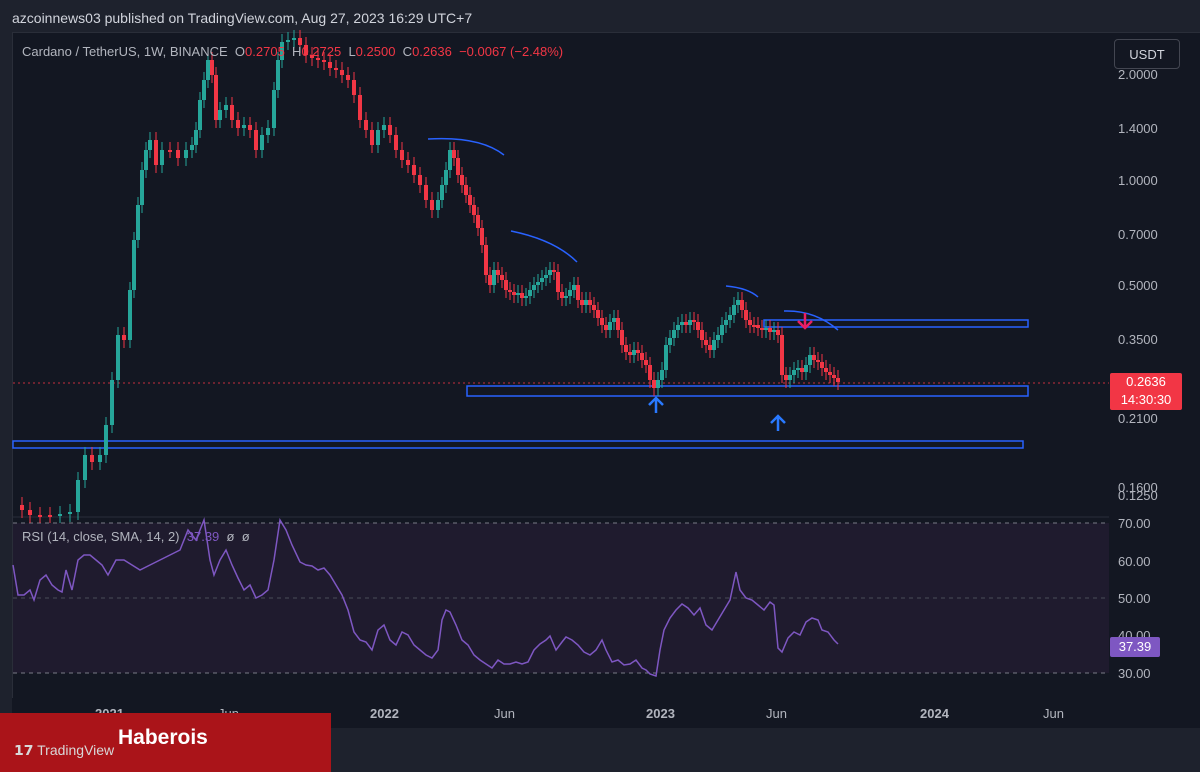 The width and height of the screenshot is (1200, 772). I want to click on arrow-down-icon, so click(805, 321).